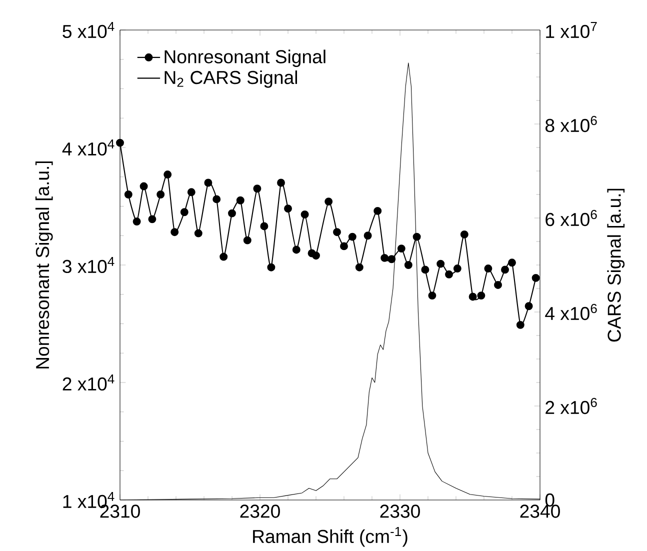 The width and height of the screenshot is (647, 551). Describe the element at coordinates (330, 536) in the screenshot. I see `x-axis-title: Raman Shift (cm$^{-1}$)` at that location.